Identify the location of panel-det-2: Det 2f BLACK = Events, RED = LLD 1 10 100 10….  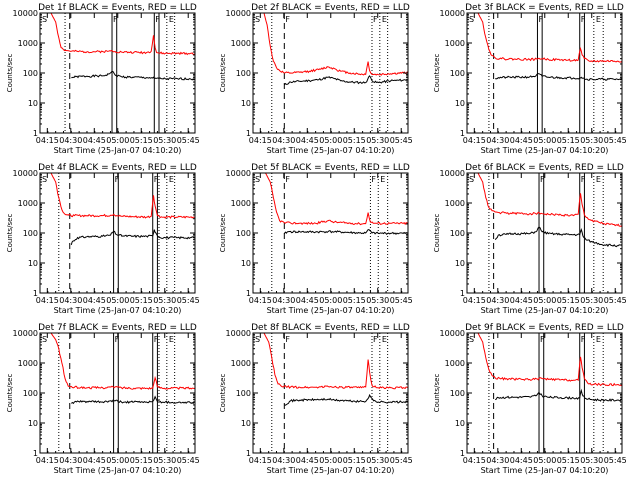
(316, 79).